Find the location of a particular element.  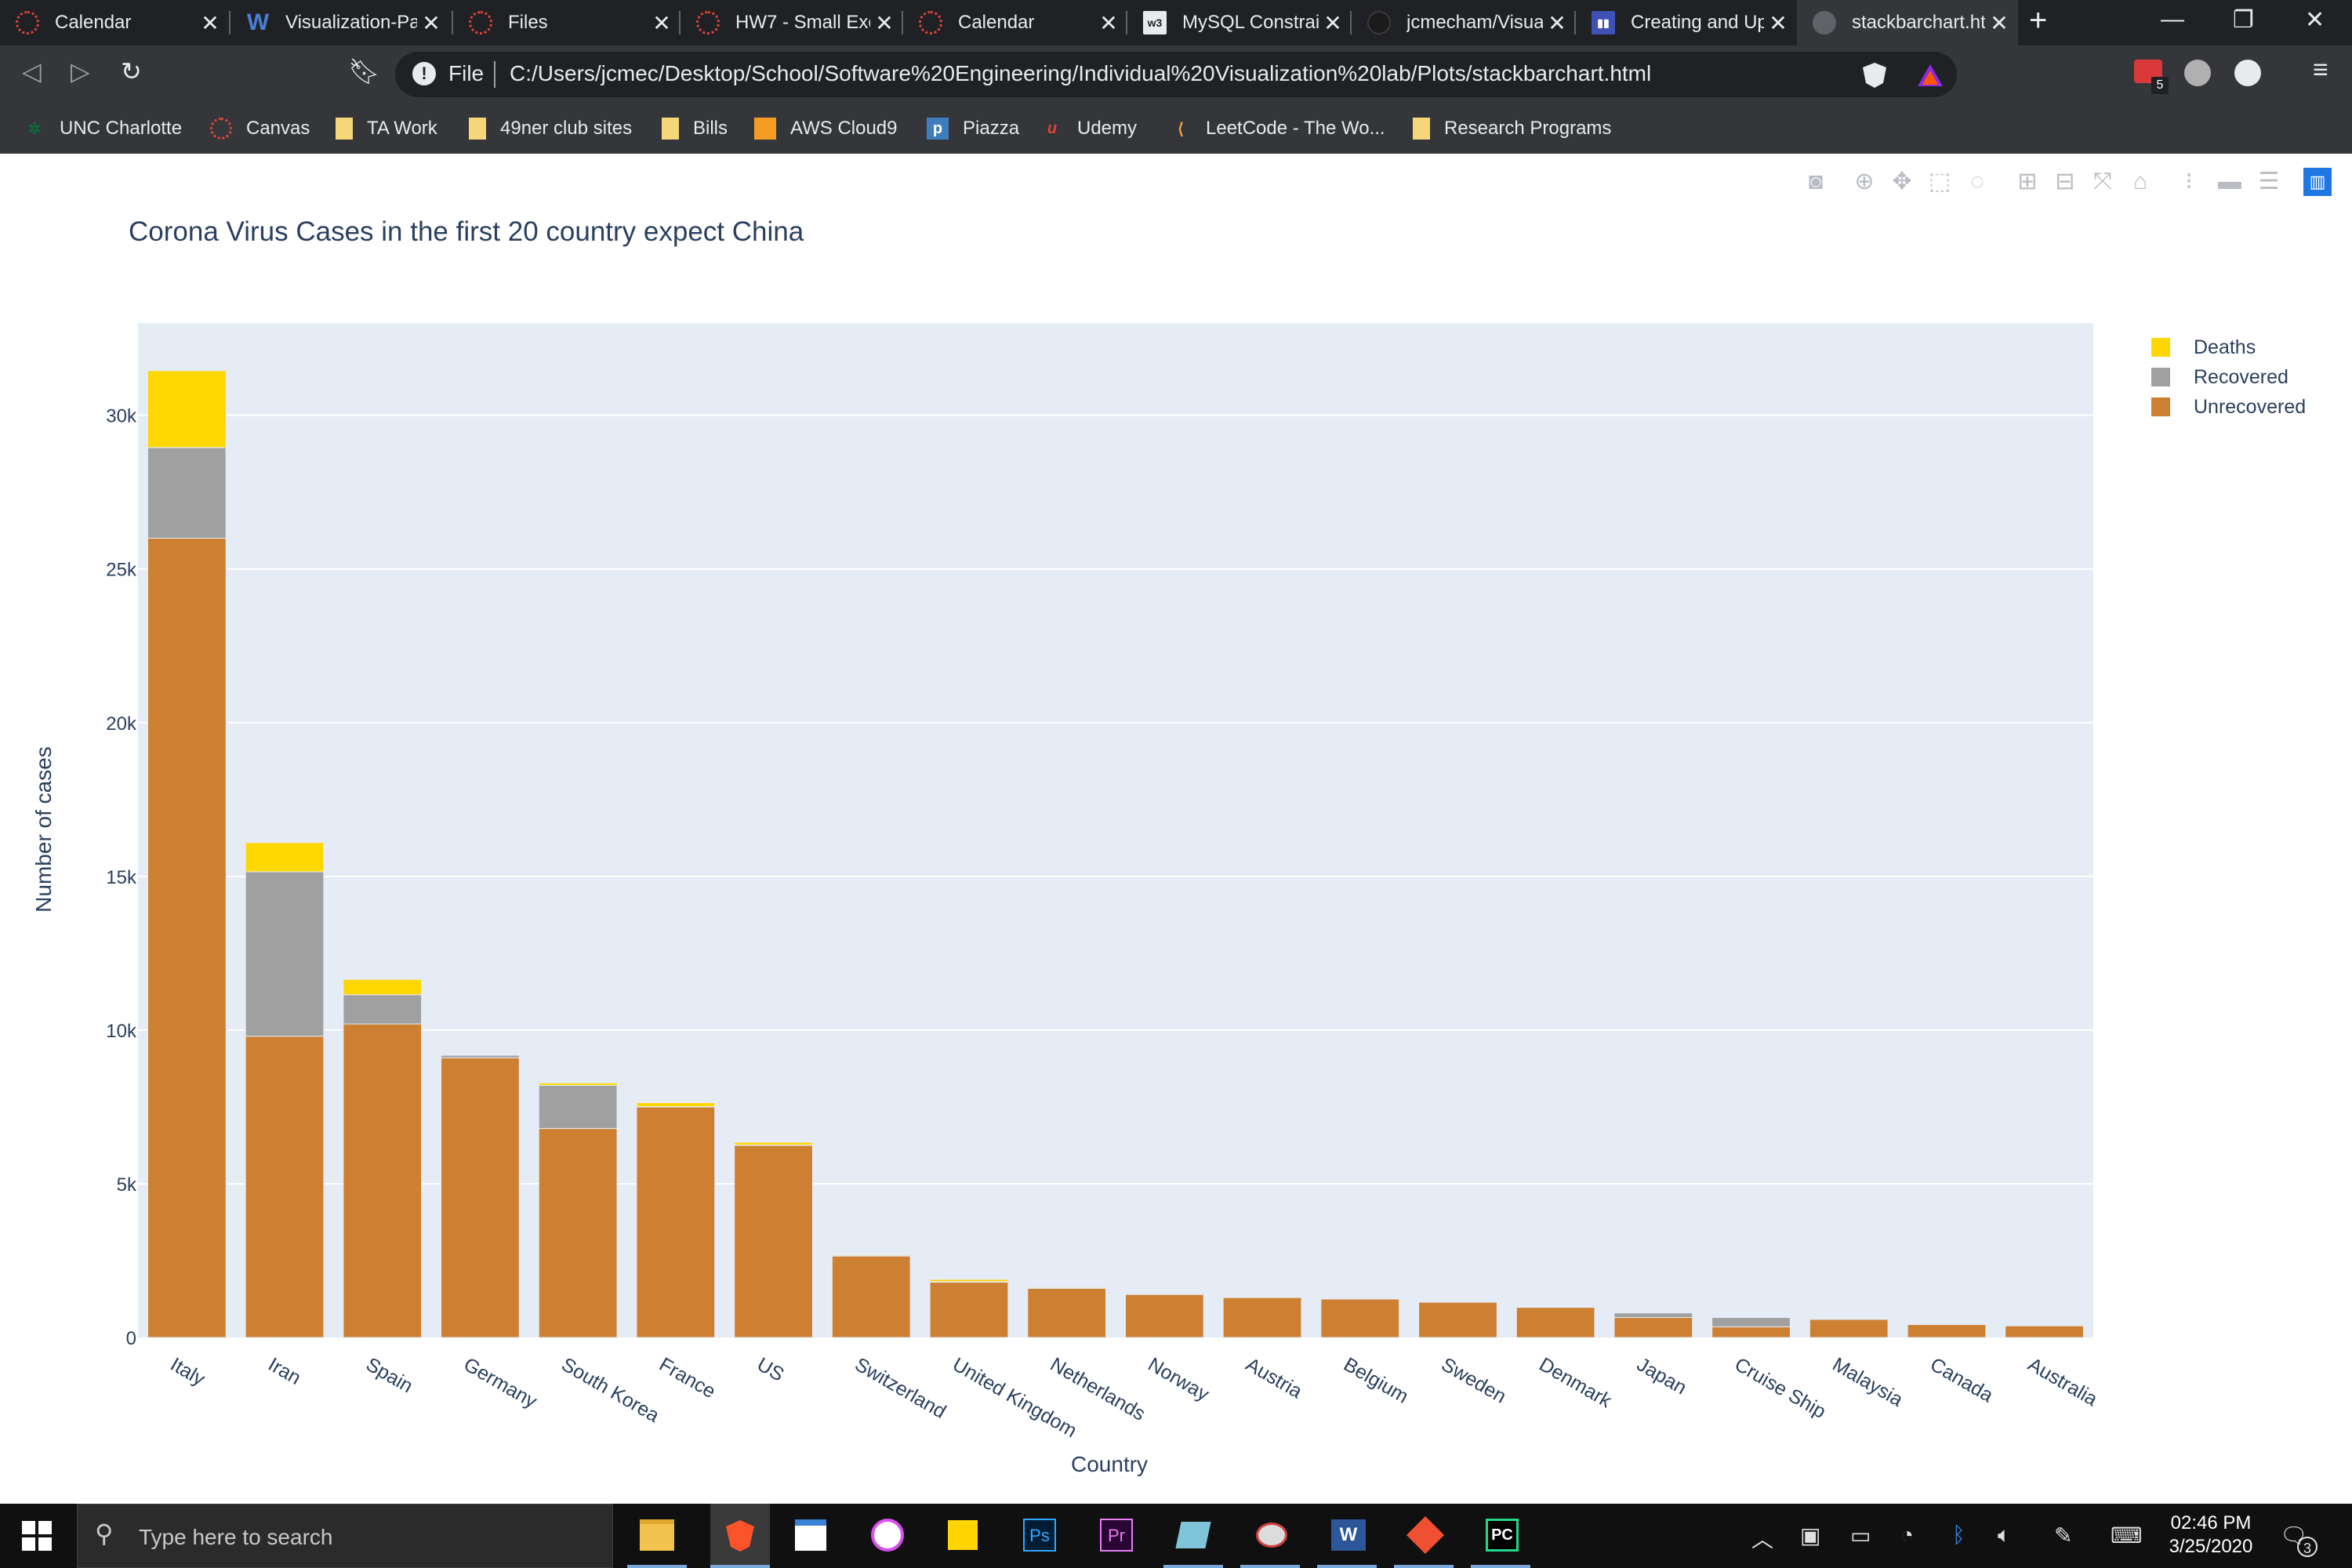

pen-icon: ✎ is located at coordinates (2063, 1535).